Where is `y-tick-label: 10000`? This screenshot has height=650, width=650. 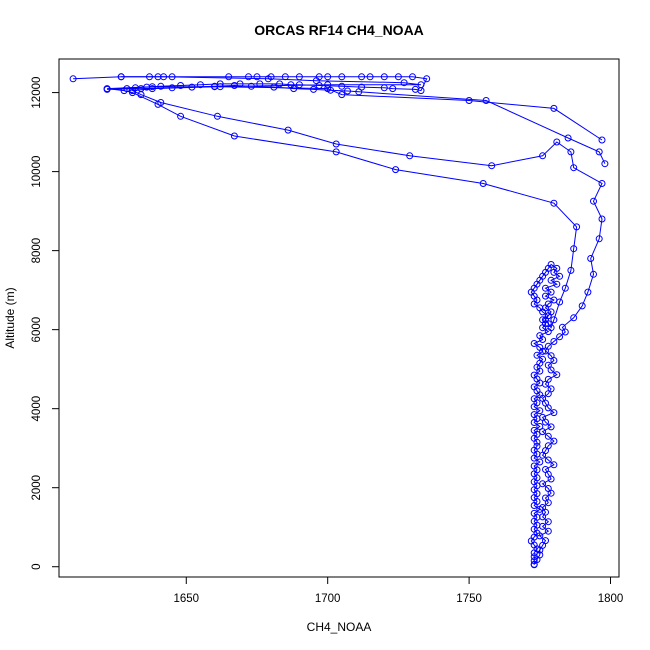
y-tick-label: 10000 is located at coordinates (37, 172).